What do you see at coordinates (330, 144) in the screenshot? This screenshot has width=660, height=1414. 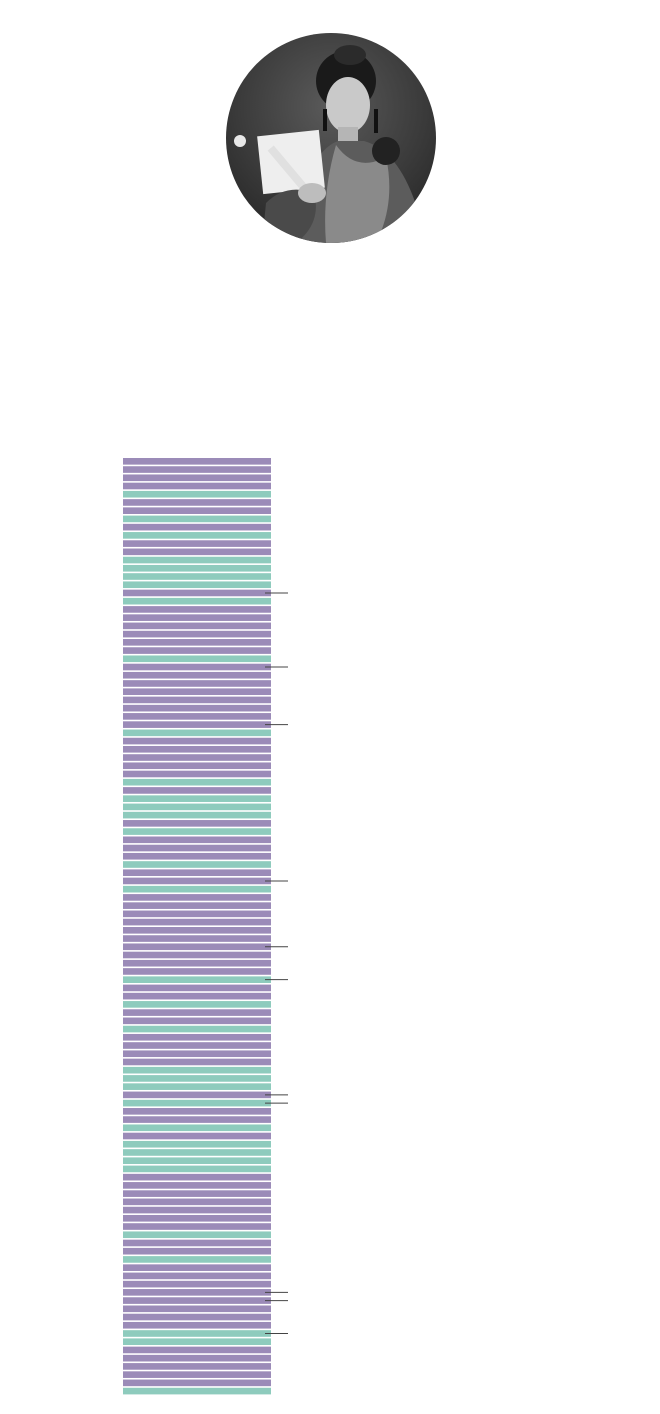 I see `person-portrait-icon` at bounding box center [330, 144].